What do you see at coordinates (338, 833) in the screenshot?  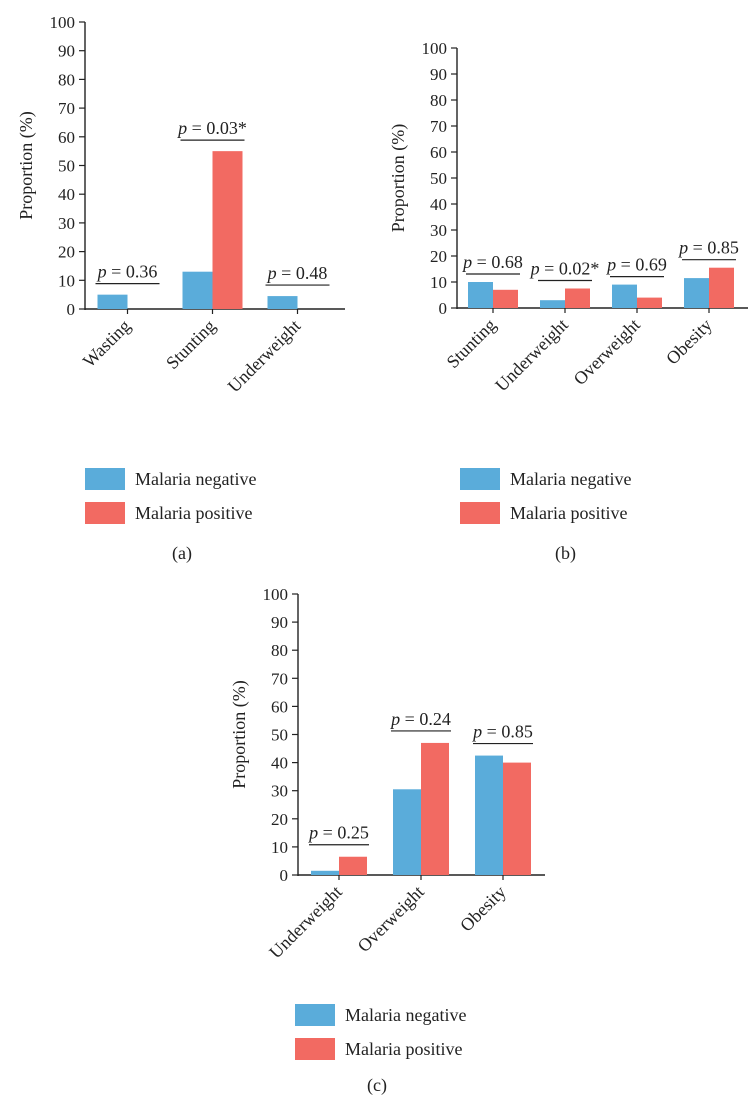 I see `p-value-annotation: p = 0.25` at bounding box center [338, 833].